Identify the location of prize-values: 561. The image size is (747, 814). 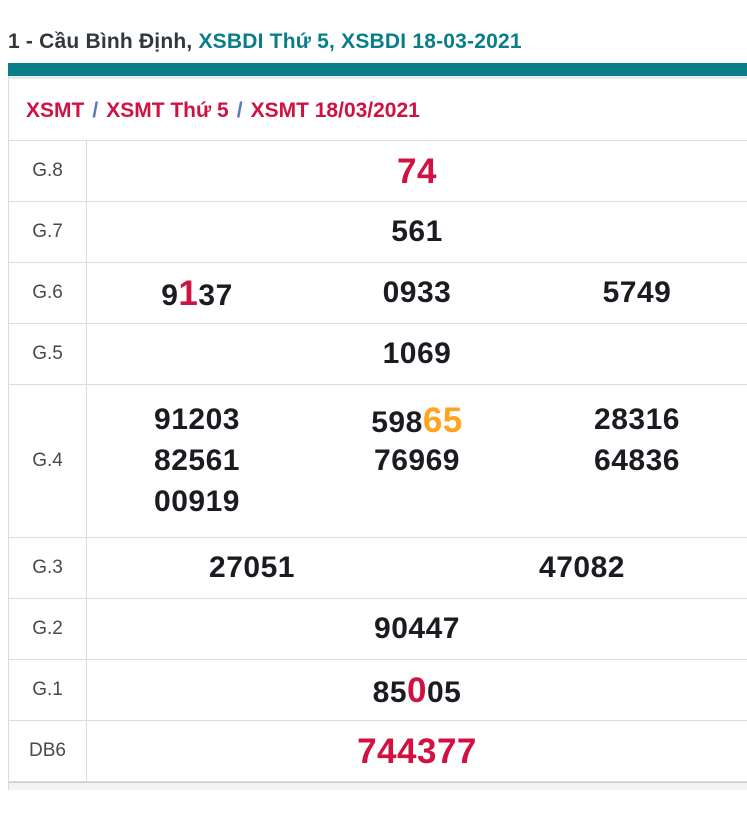
(417, 232).